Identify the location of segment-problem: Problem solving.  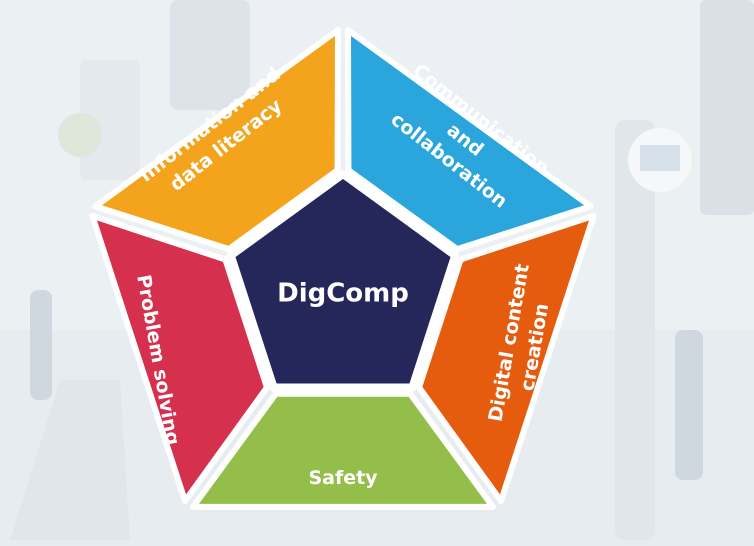
(179, 358).